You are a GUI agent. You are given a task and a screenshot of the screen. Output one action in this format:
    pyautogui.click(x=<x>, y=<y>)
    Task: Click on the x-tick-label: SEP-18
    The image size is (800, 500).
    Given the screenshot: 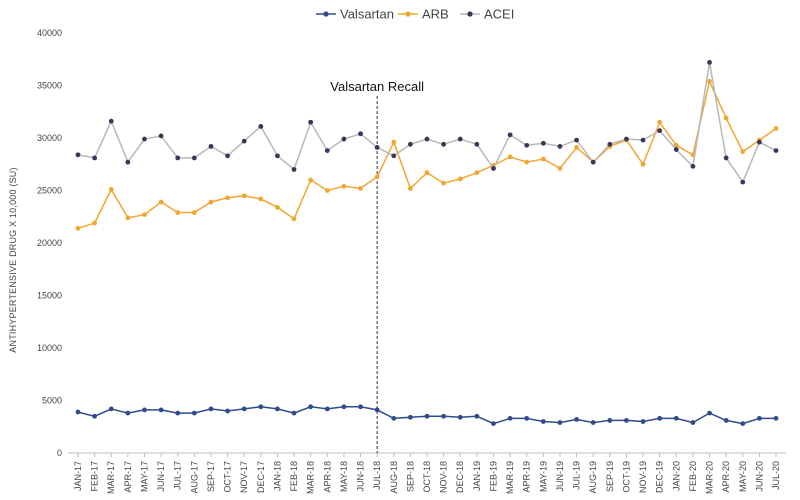 What is the action you would take?
    pyautogui.click(x=410, y=476)
    